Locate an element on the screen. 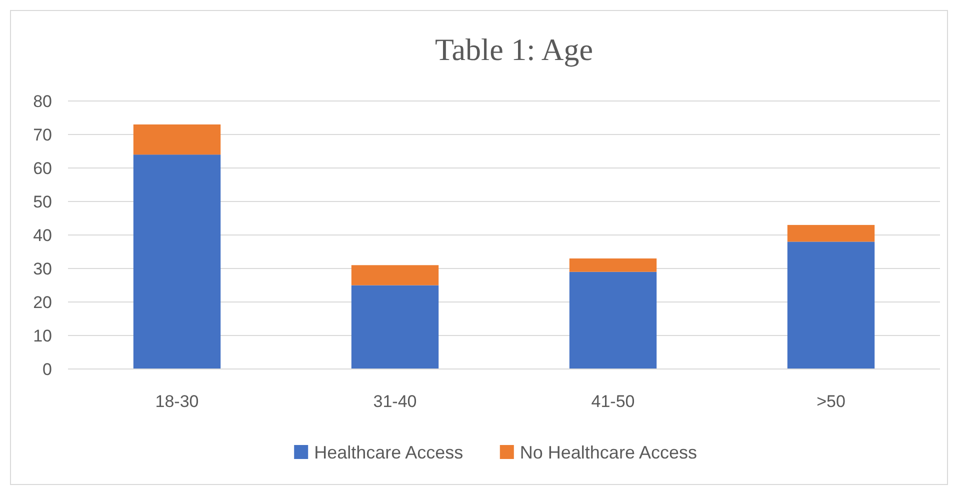 This screenshot has width=958, height=490. y-tick-label: 60 is located at coordinates (42, 168).